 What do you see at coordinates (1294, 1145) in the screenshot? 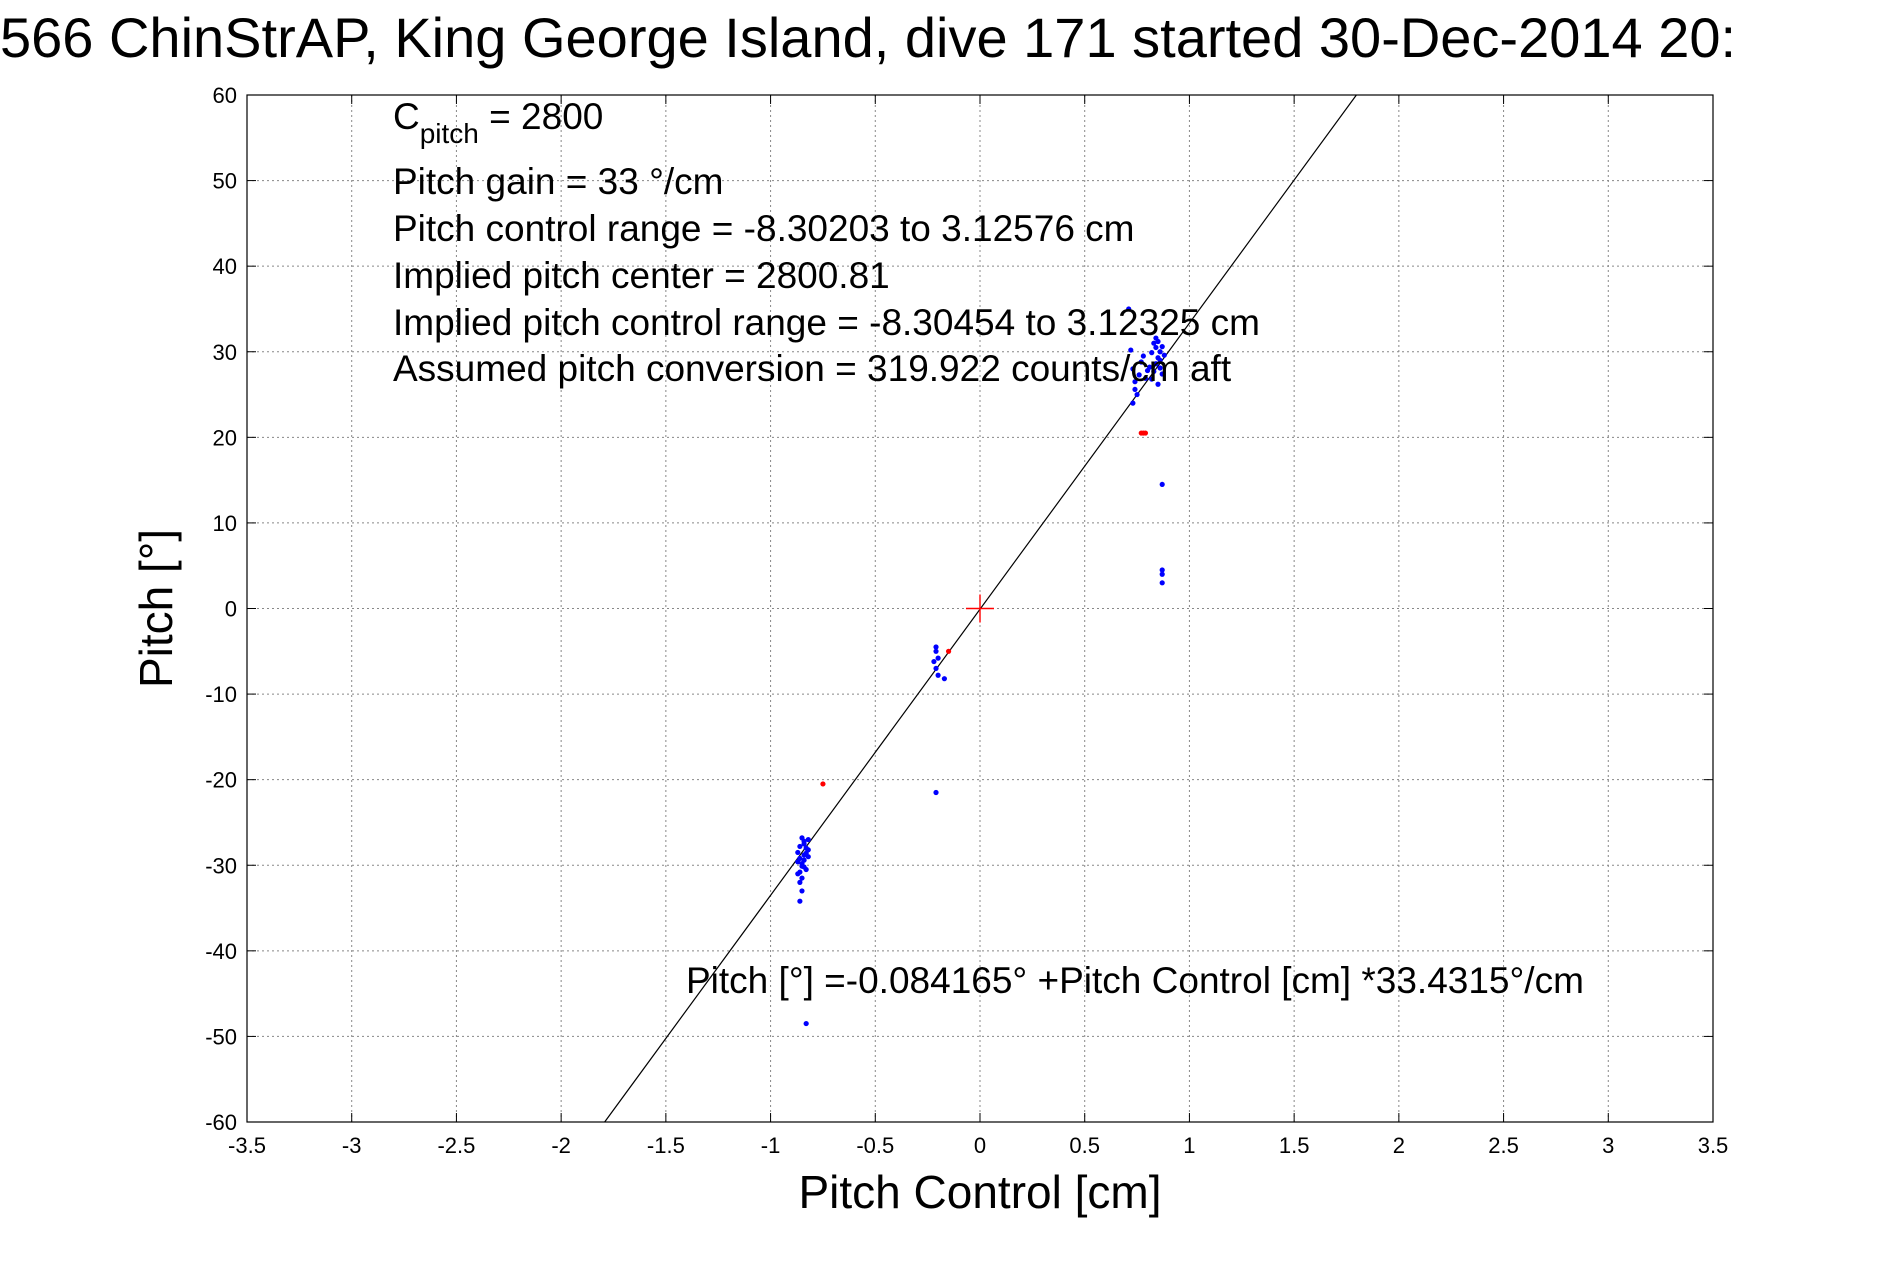
I see `x-tick-label: 1.5` at bounding box center [1294, 1145].